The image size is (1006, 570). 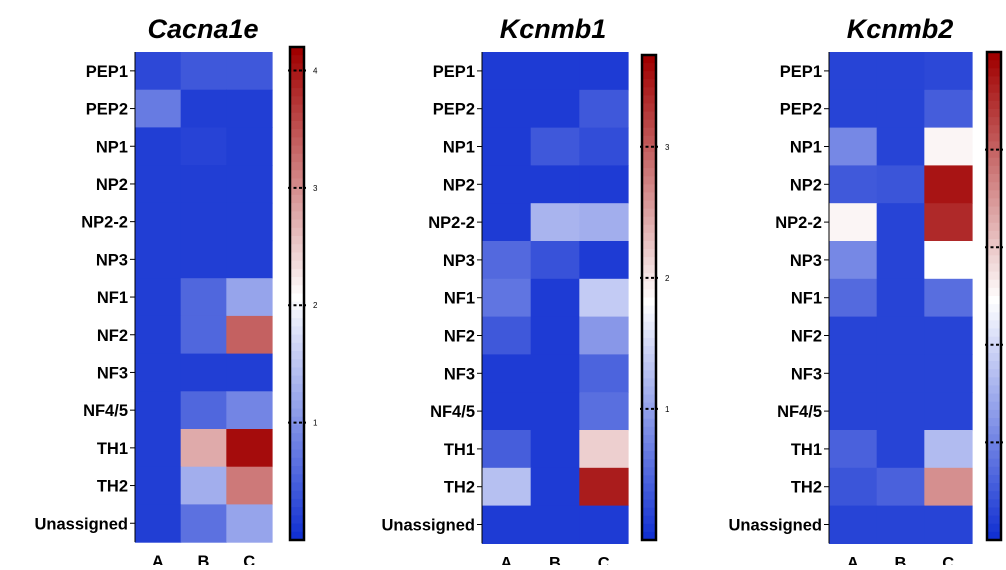 What do you see at coordinates (901, 559) in the screenshot?
I see `column-label: B` at bounding box center [901, 559].